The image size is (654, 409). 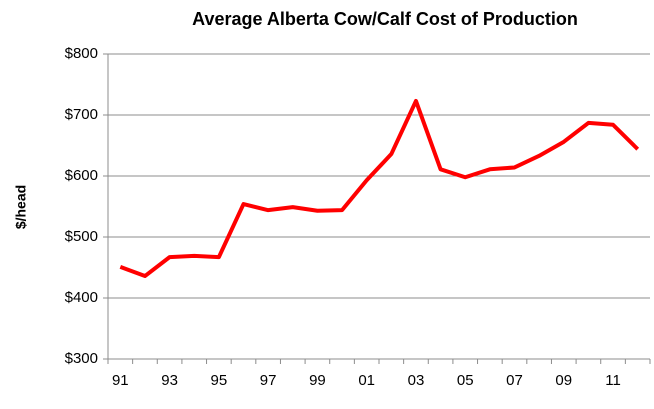 What do you see at coordinates (317, 380) in the screenshot?
I see `x-tick-label: 99` at bounding box center [317, 380].